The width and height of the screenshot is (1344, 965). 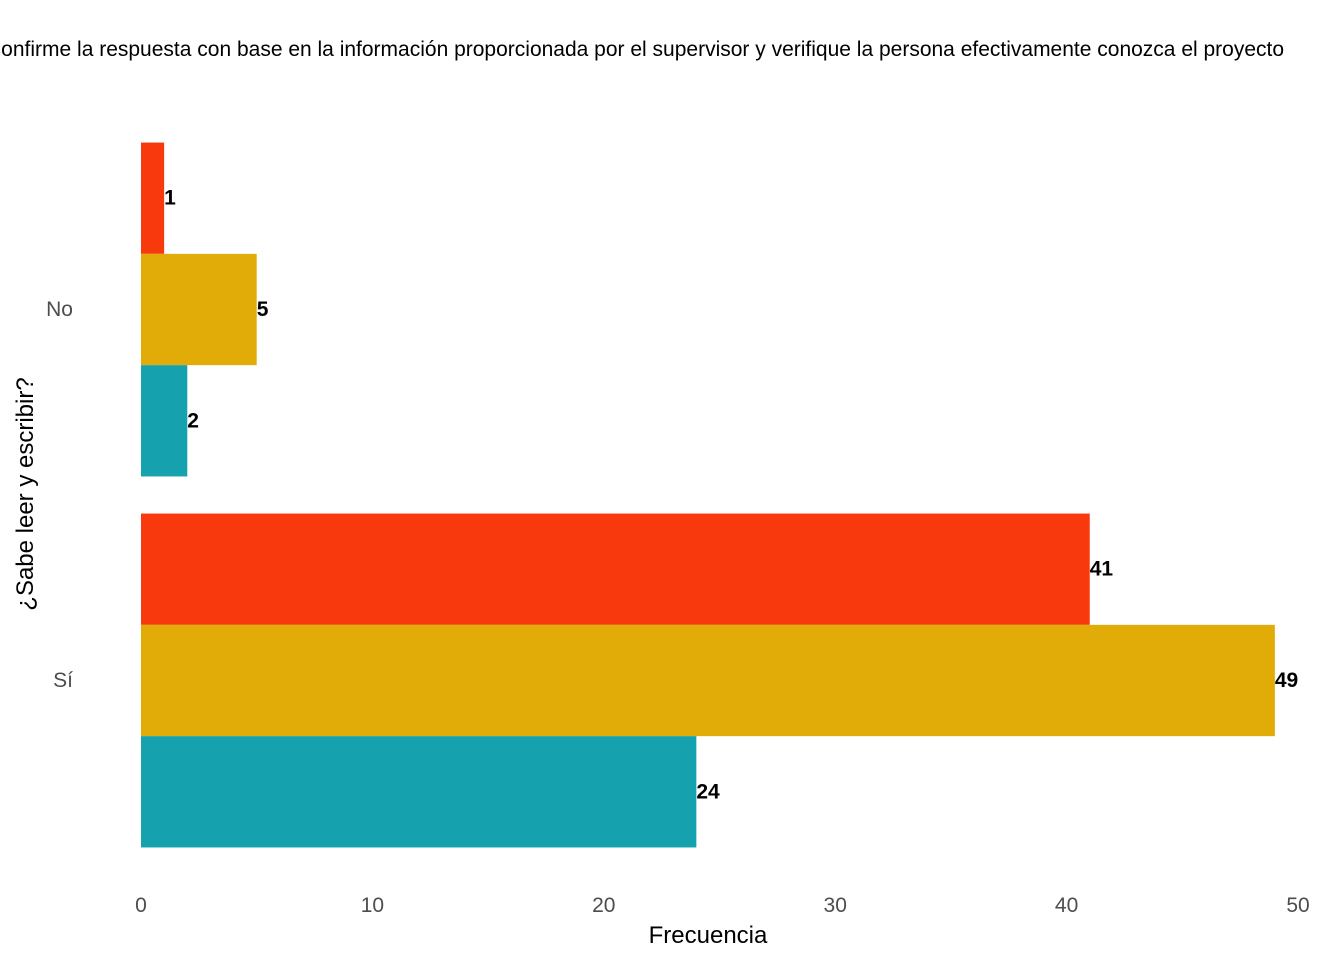 What do you see at coordinates (708, 935) in the screenshot?
I see `x-axis-title: Frecuencia` at bounding box center [708, 935].